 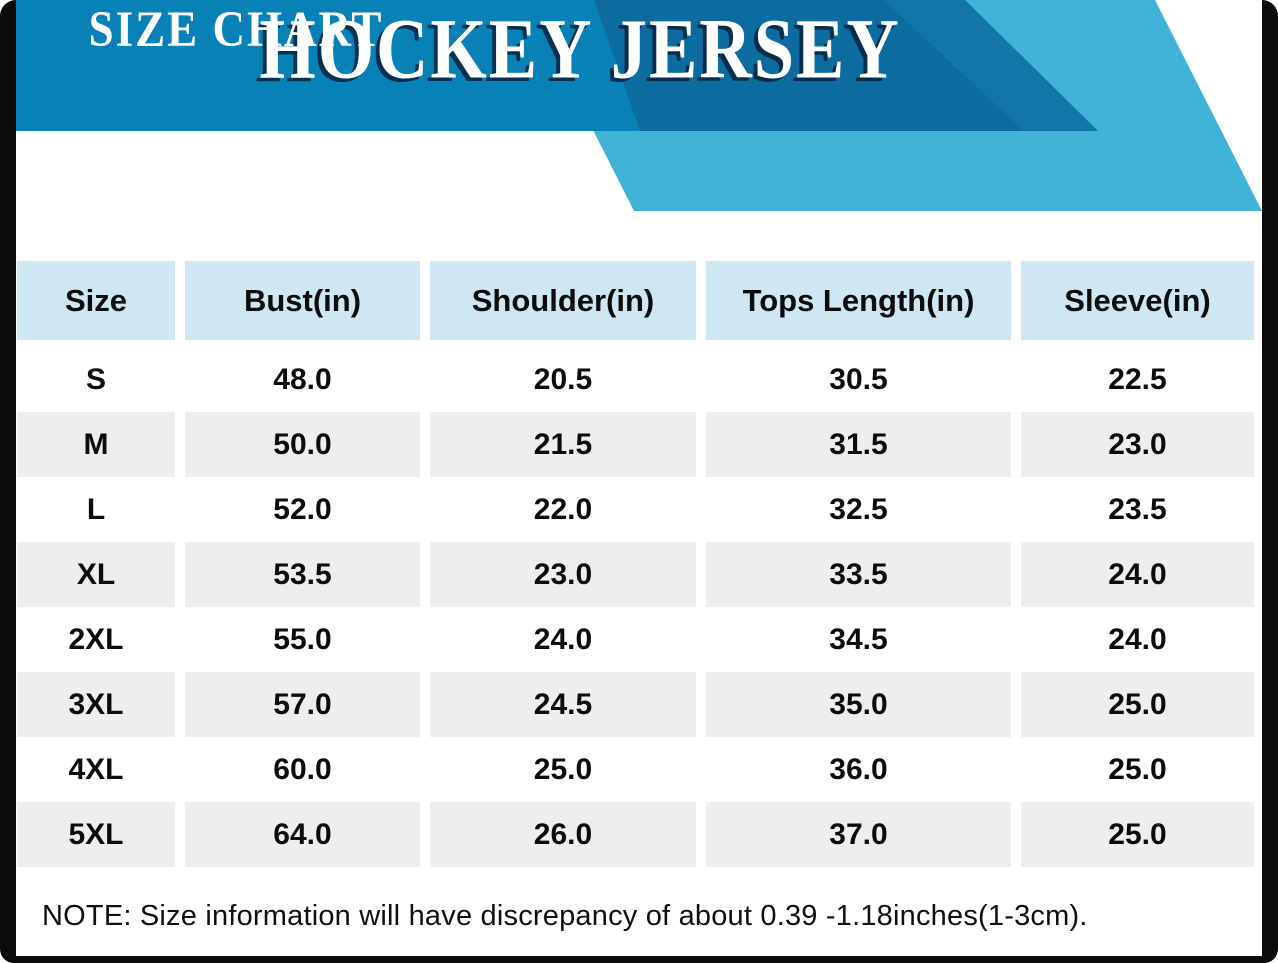 I want to click on measure-cell: 64.0, so click(x=302, y=834).